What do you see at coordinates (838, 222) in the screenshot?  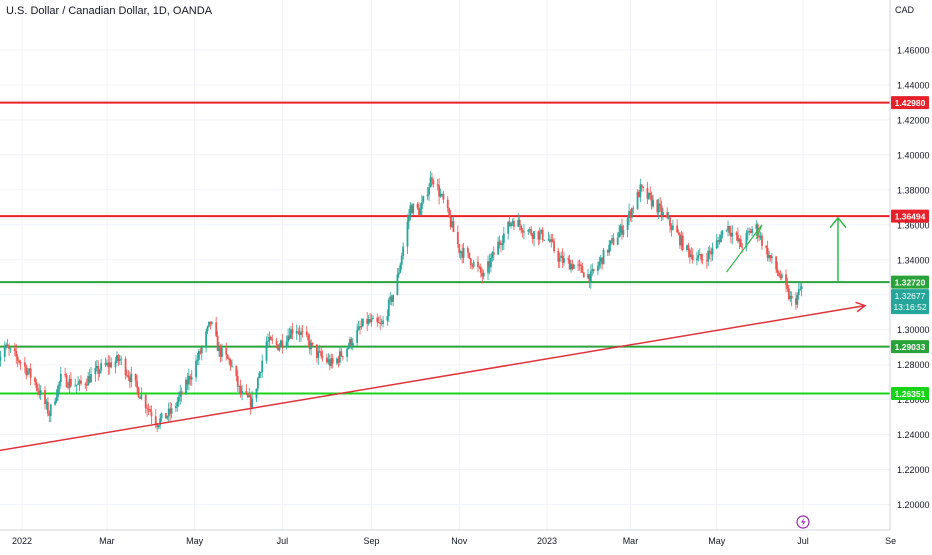 I see `target-arrow-head` at bounding box center [838, 222].